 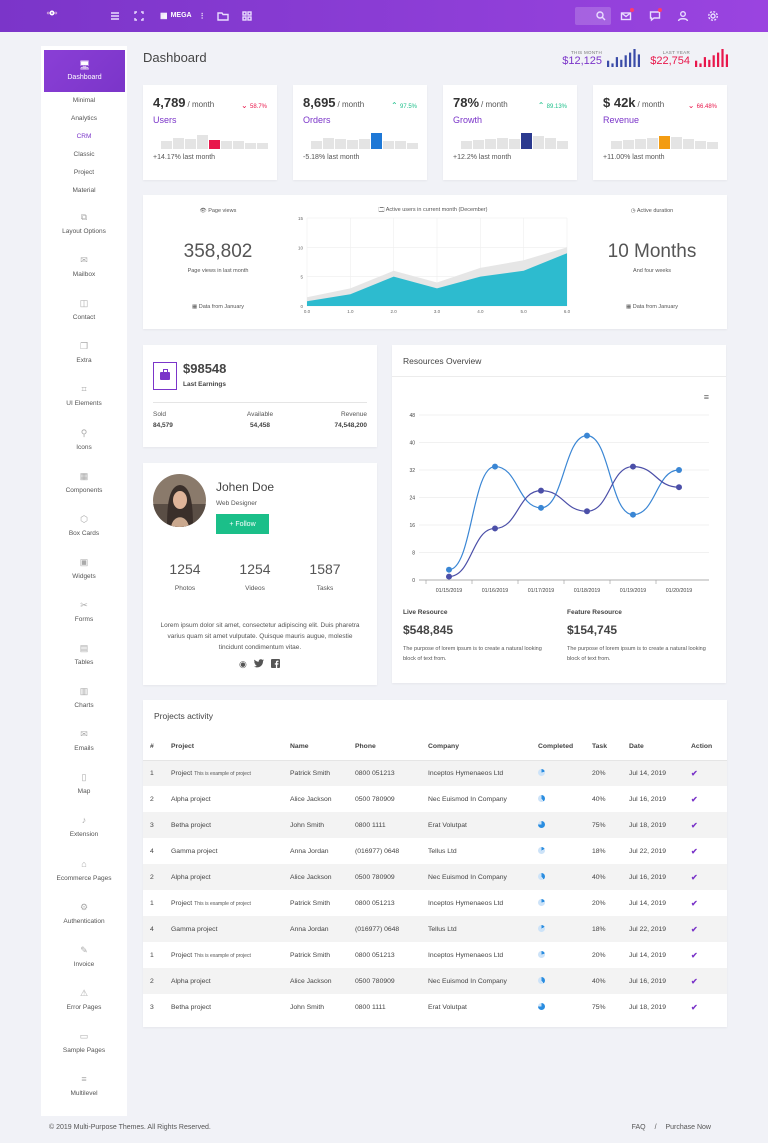 I want to click on sidebar-item-icons: ⚲ Icons, so click(x=84, y=439).